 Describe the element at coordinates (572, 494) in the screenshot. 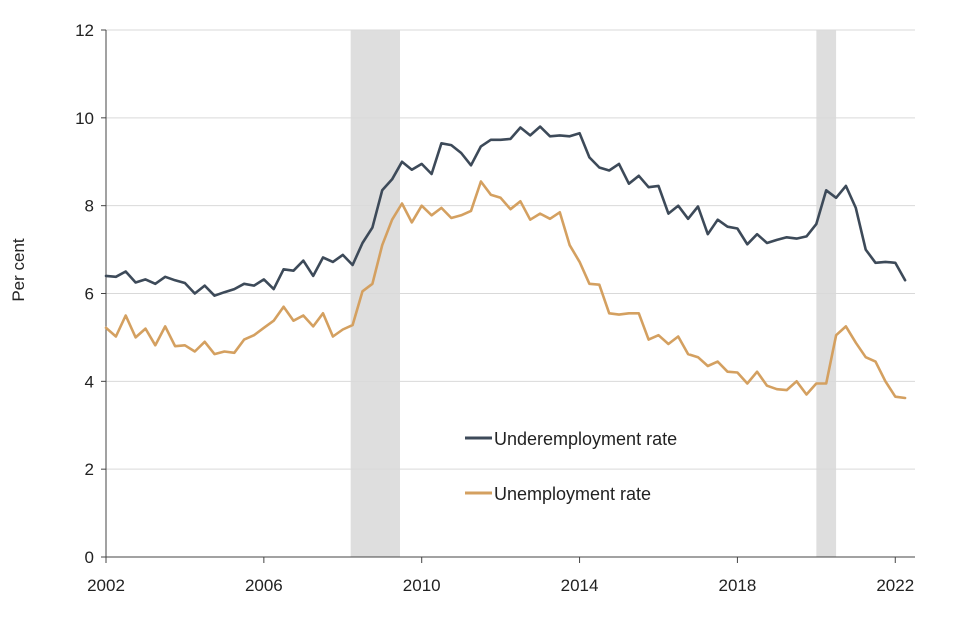

I see `legend-label-unemployment: Unemployment rate` at that location.